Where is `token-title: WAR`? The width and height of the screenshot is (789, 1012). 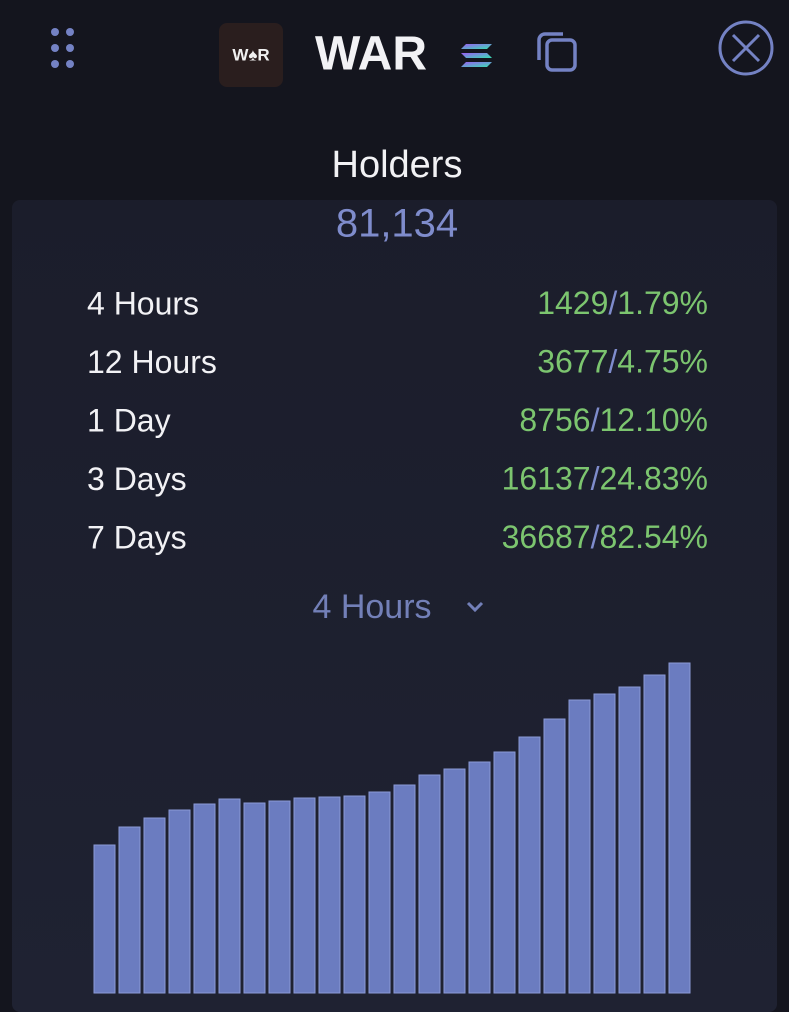 token-title: WAR is located at coordinates (371, 54).